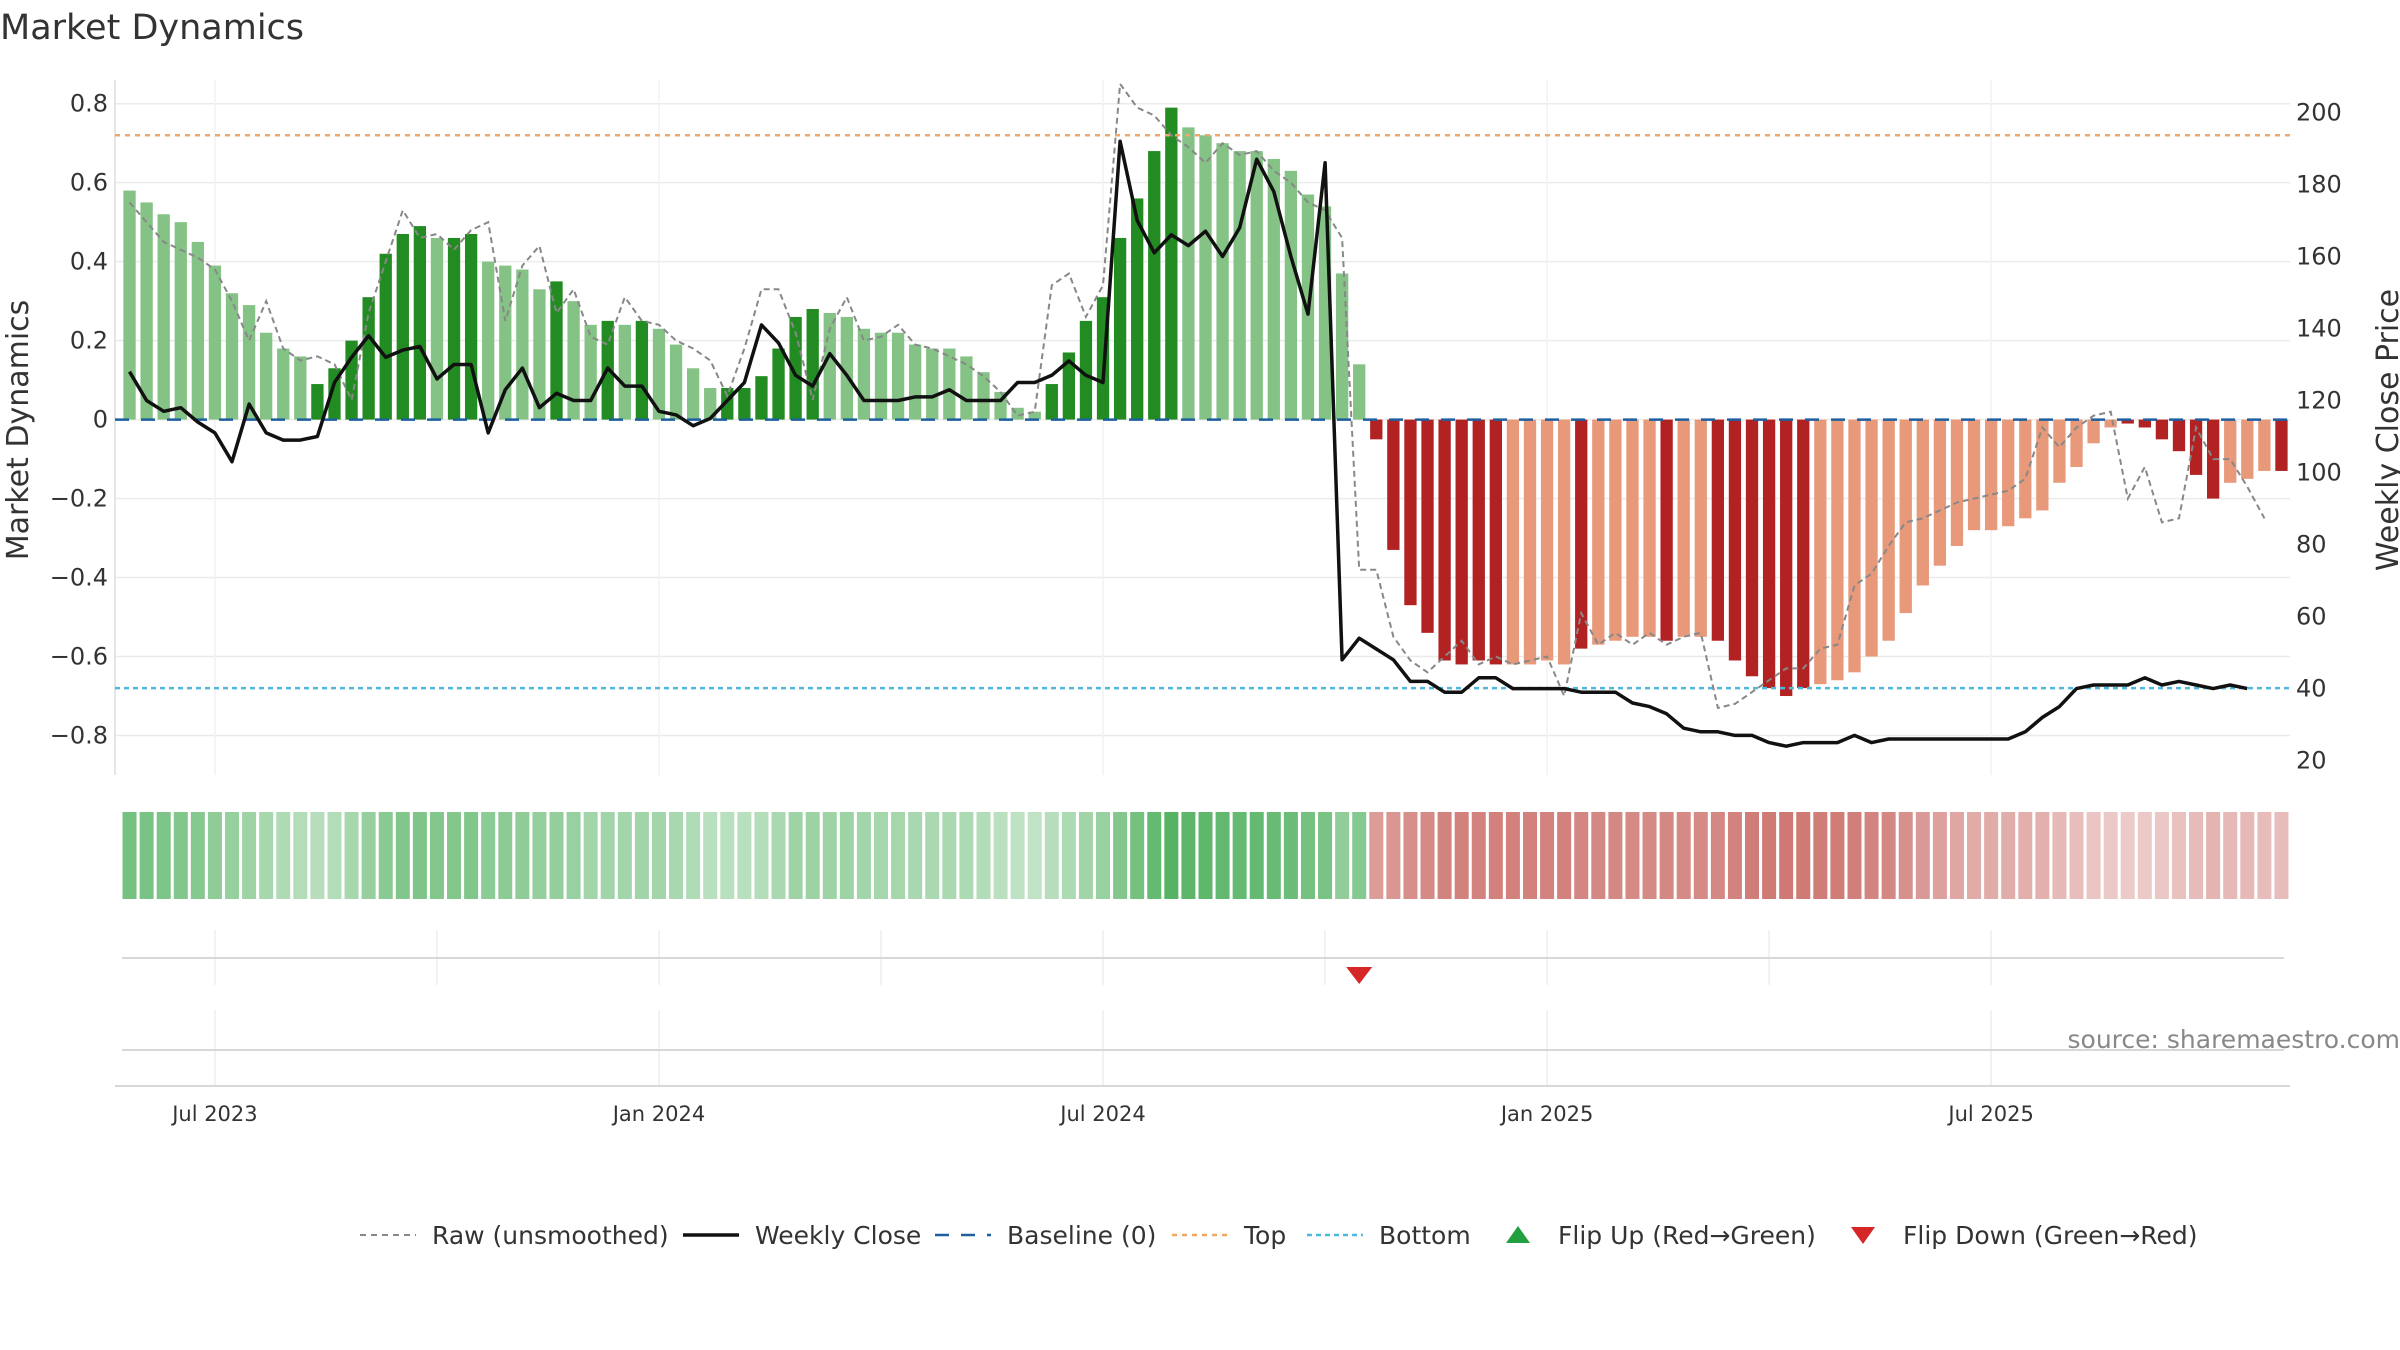  What do you see at coordinates (79, 499) in the screenshot?
I see `left-tick-label: −0.2` at bounding box center [79, 499].